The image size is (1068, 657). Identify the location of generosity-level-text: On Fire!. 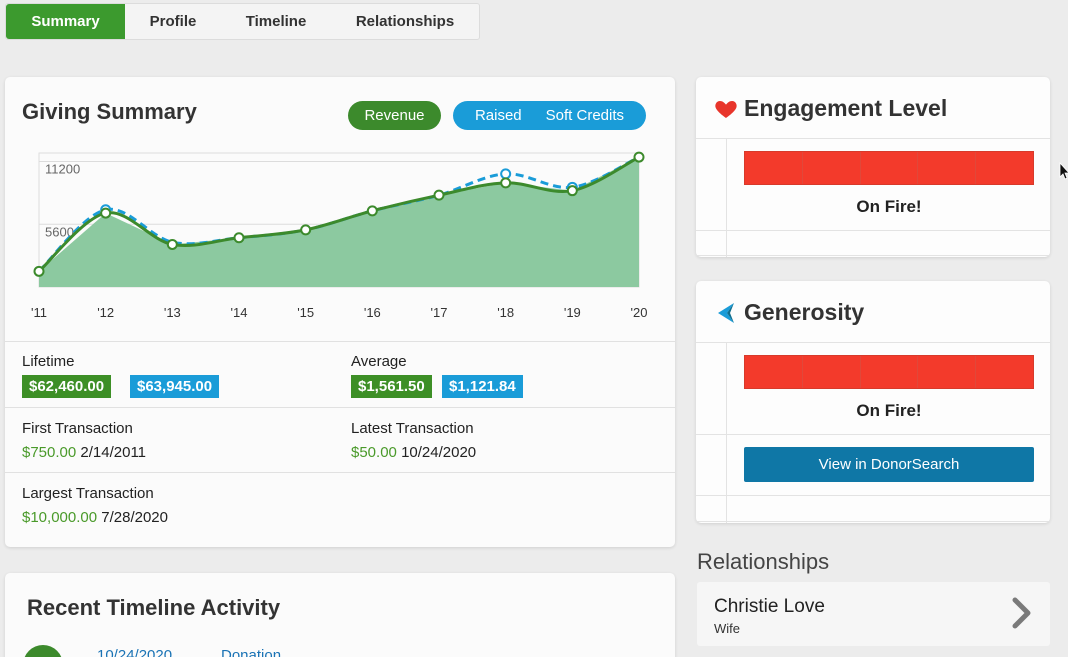
(889, 410).